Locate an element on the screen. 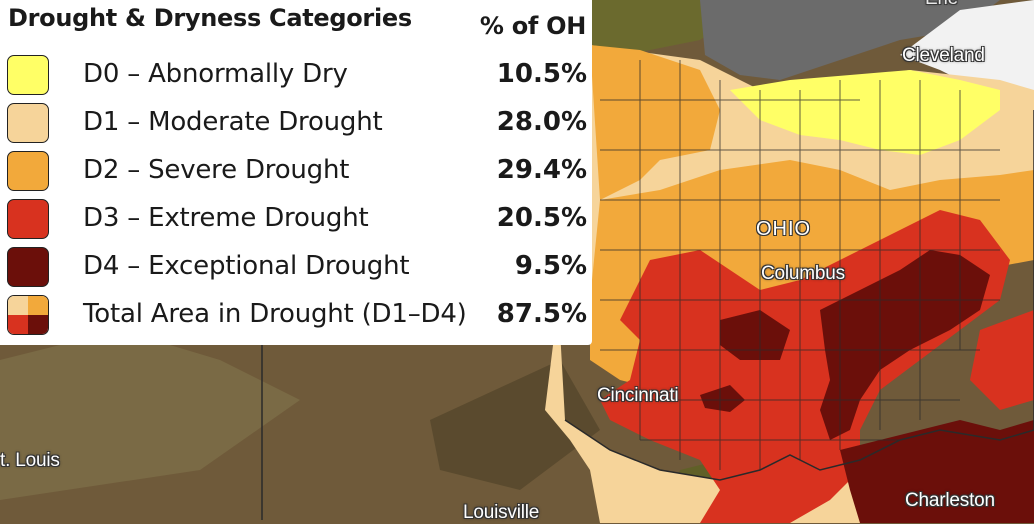 The height and width of the screenshot is (524, 1034). swatch-total is located at coordinates (28, 315).